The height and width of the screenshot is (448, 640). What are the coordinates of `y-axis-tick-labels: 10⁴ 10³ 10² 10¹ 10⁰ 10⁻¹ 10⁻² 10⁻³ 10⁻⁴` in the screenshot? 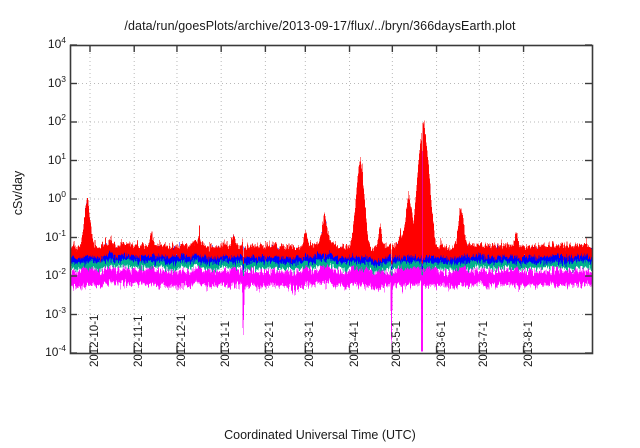 It's located at (43, 224).